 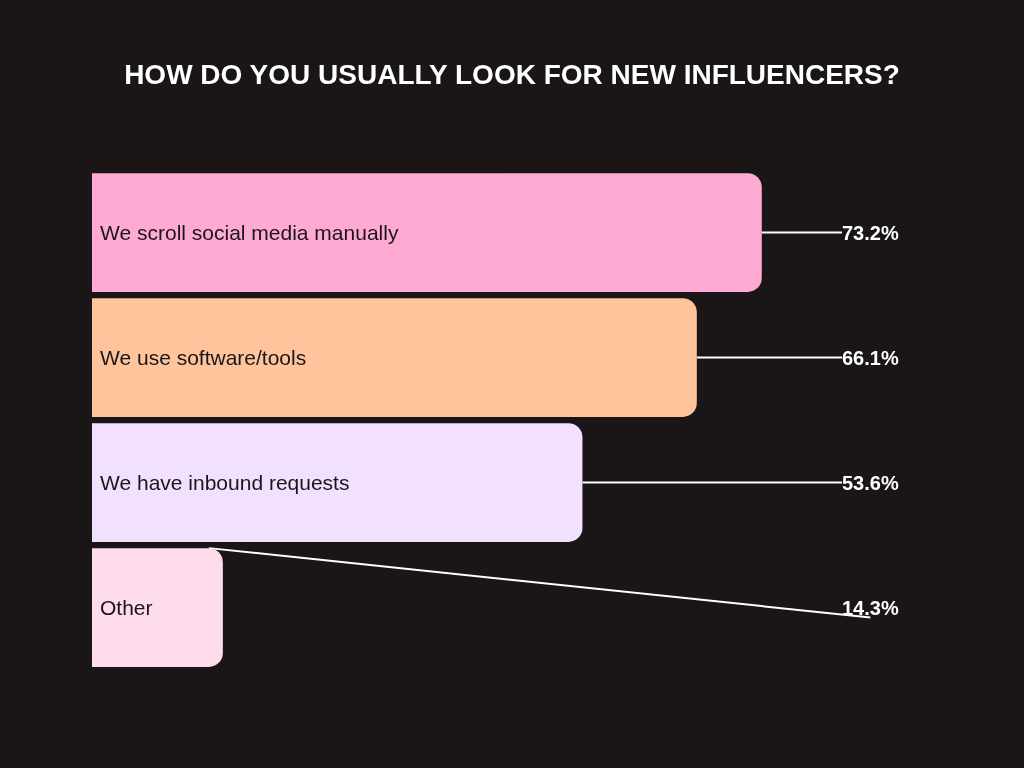 What do you see at coordinates (203, 357) in the screenshot?
I see `y-tick-label: We use software/tools` at bounding box center [203, 357].